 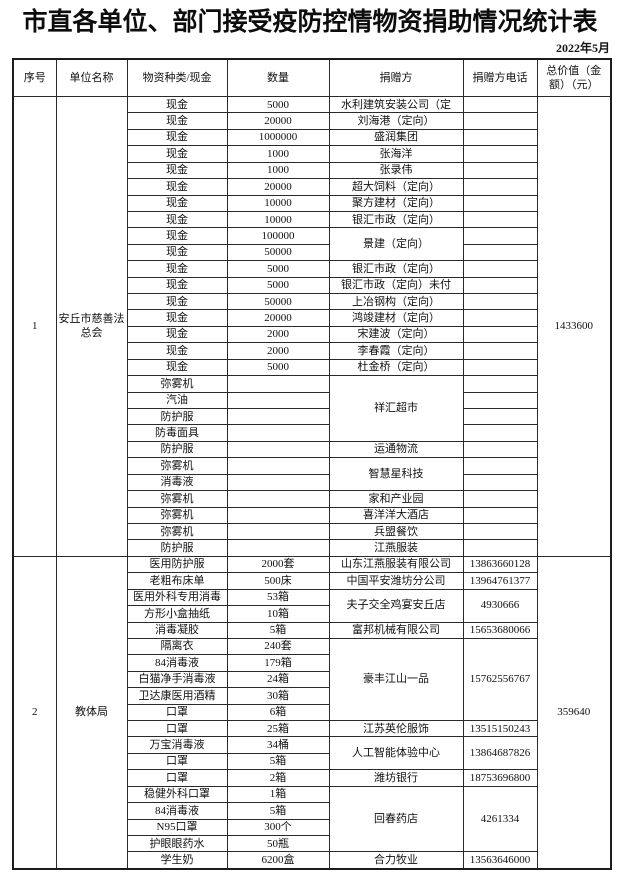 What do you see at coordinates (278, 794) in the screenshot?
I see `cell-qty: 1箱` at bounding box center [278, 794].